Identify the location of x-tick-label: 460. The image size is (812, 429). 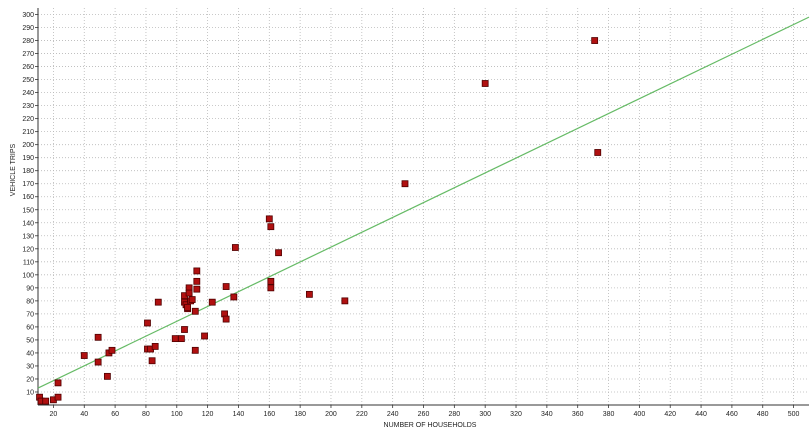
(732, 414).